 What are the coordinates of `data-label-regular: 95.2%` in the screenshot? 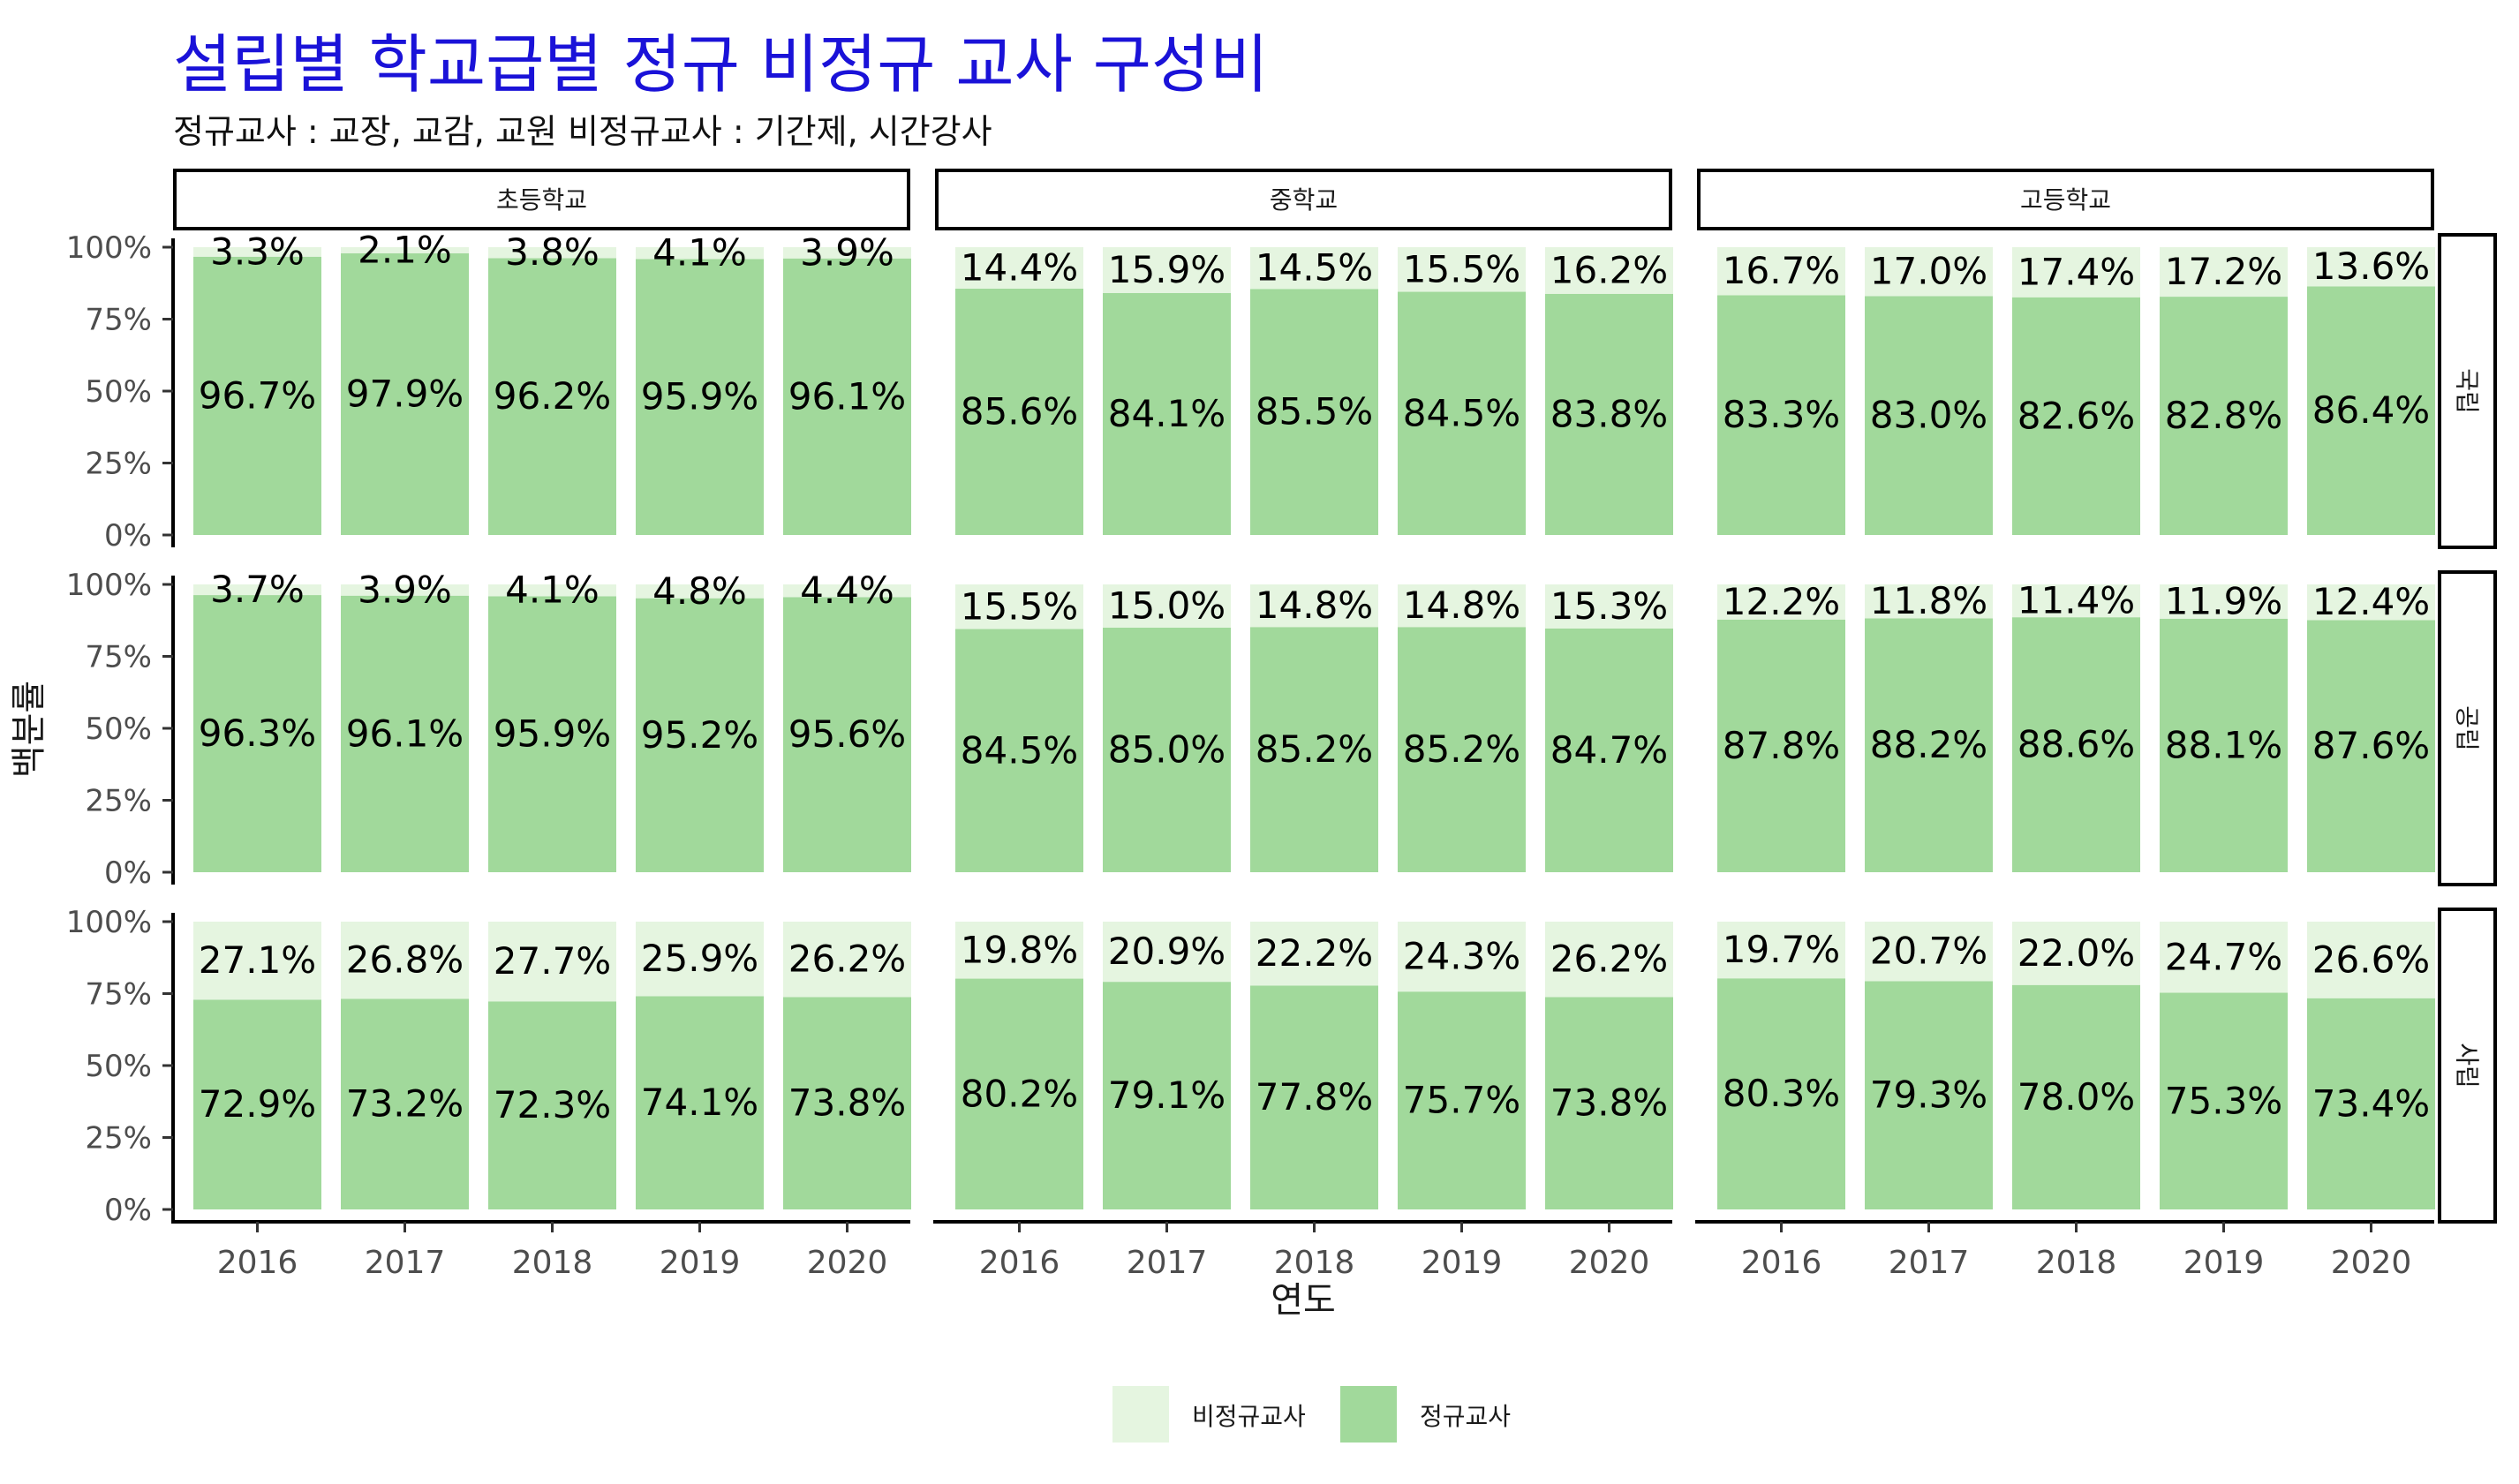 It's located at (699, 735).